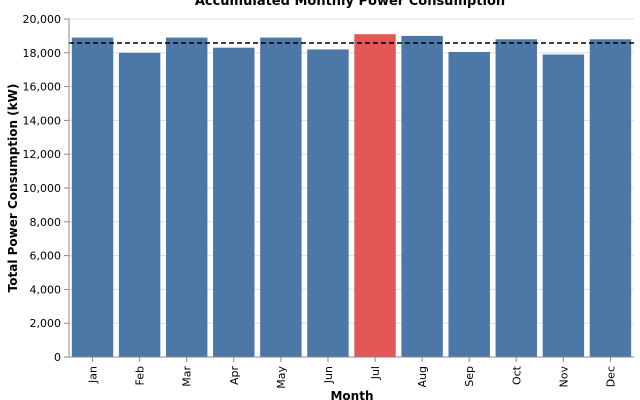 This screenshot has width=640, height=400. Describe the element at coordinates (93, 375) in the screenshot. I see `x-tick-label: Jan` at that location.